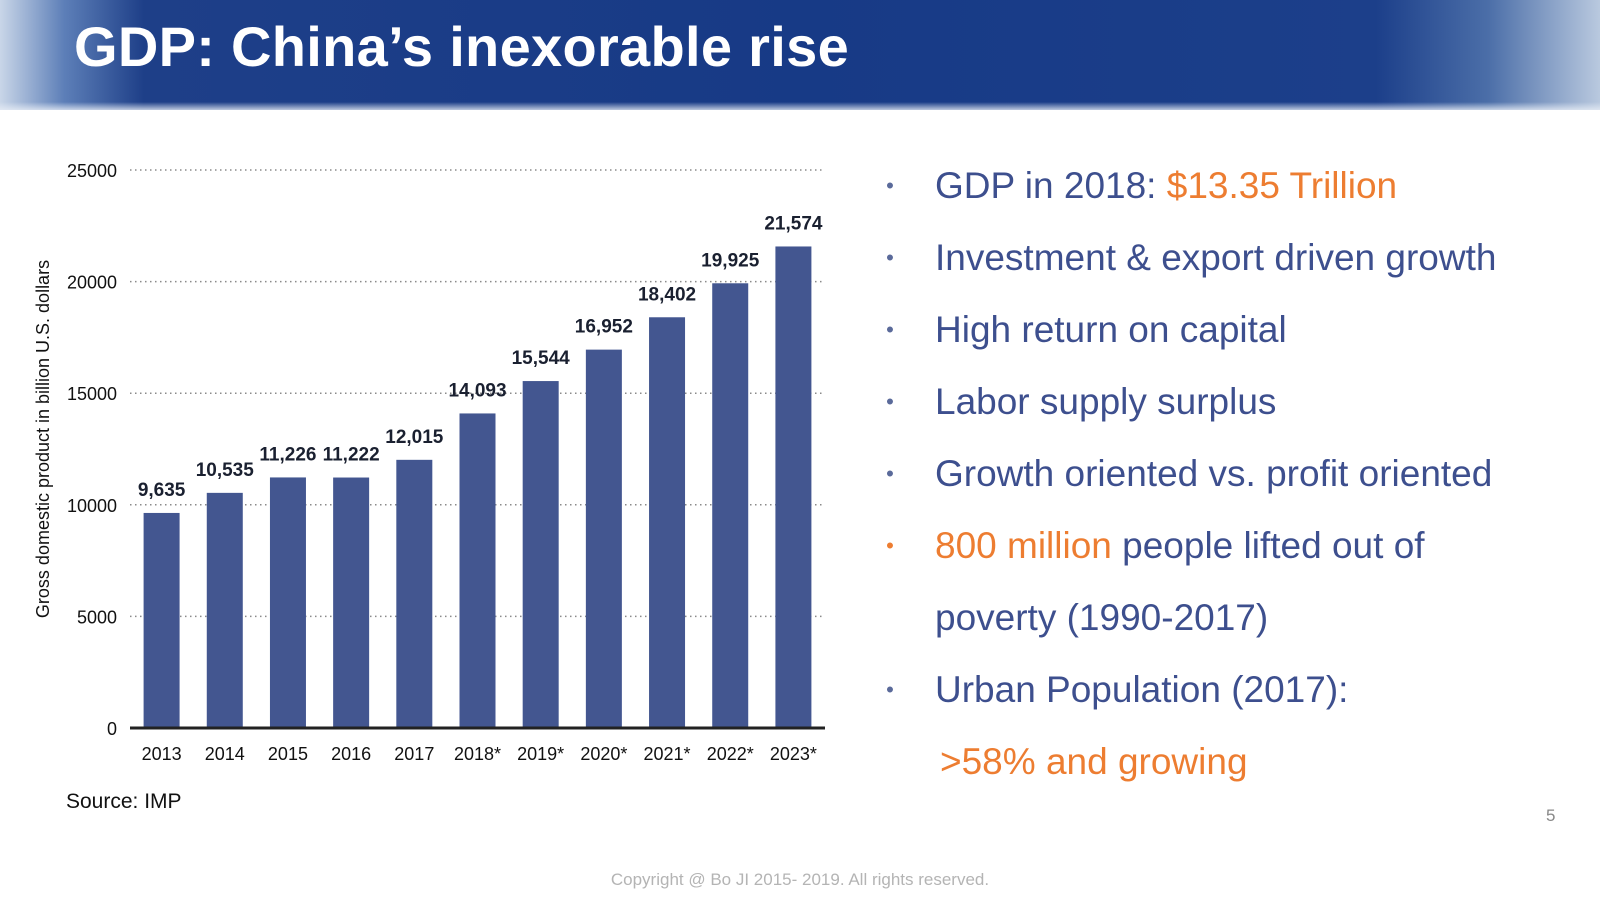 The image size is (1600, 900). What do you see at coordinates (1282, 185) in the screenshot?
I see `bullet-highlight-text: $13.35 Trillion` at bounding box center [1282, 185].